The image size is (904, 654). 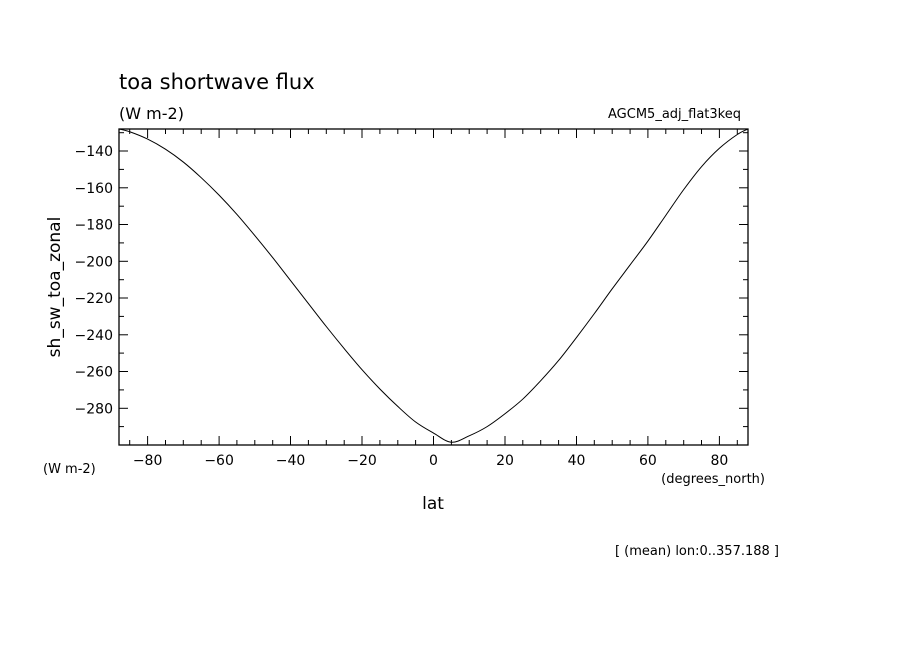 I want to click on y-tick-label: −240, so click(x=94, y=336).